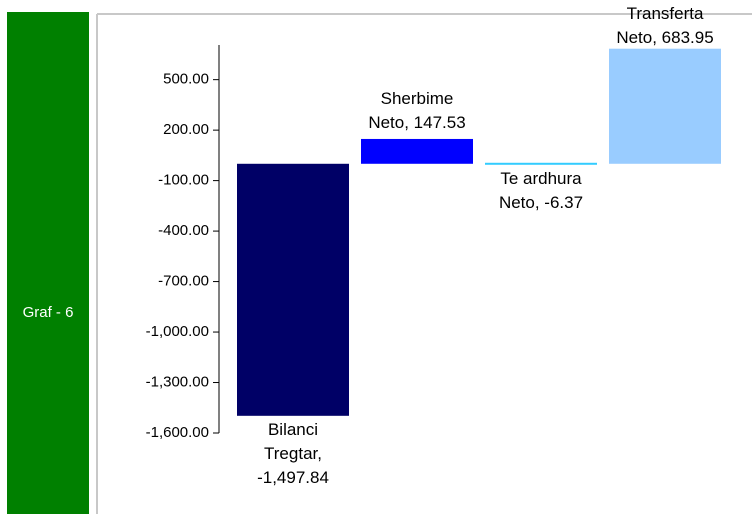 This screenshot has width=752, height=514. What do you see at coordinates (48, 263) in the screenshot?
I see `sidebar: Graf - 6` at bounding box center [48, 263].